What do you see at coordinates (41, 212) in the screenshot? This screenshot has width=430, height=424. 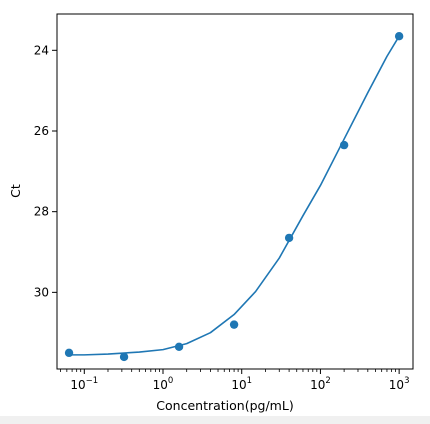 I see `y-tick-label: 28` at bounding box center [41, 212].